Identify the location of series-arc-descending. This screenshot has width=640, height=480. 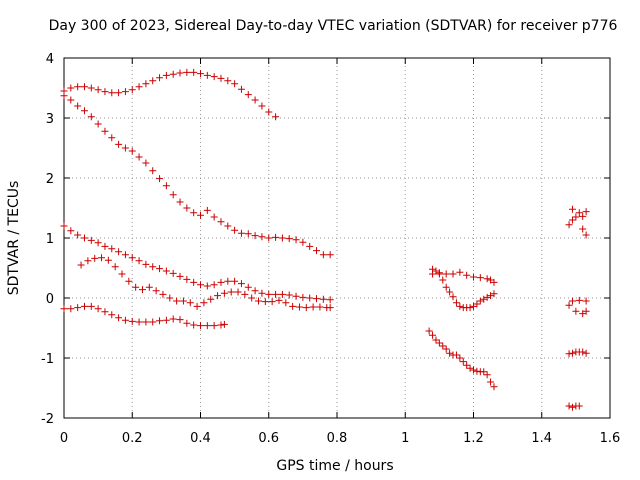
(197, 175).